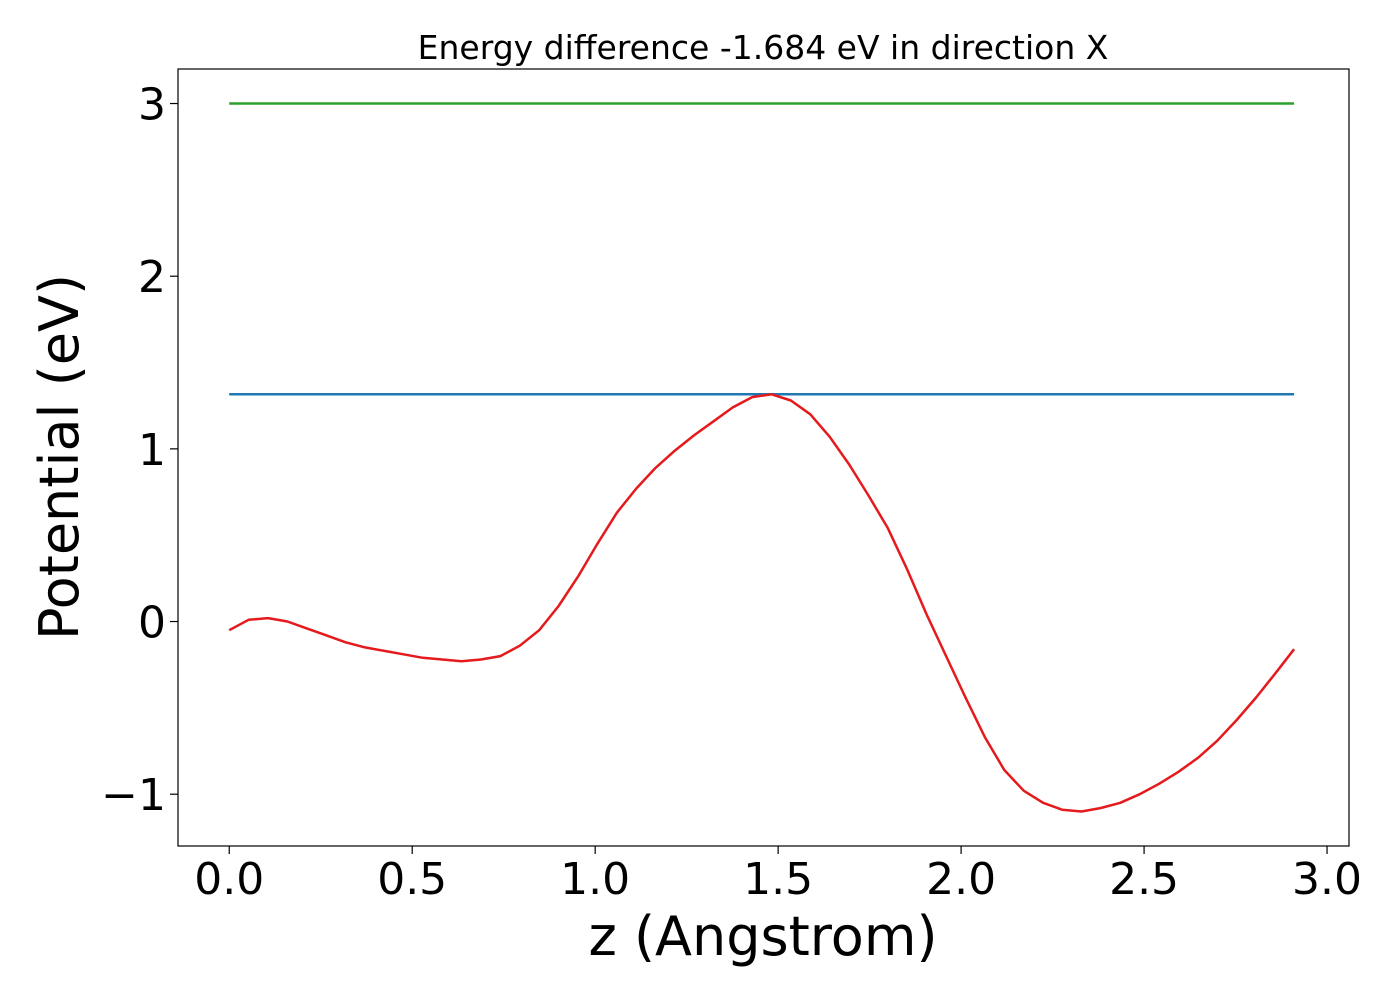 The height and width of the screenshot is (1000, 1400). What do you see at coordinates (1144, 879) in the screenshot?
I see `x-tick-label: 2.5` at bounding box center [1144, 879].